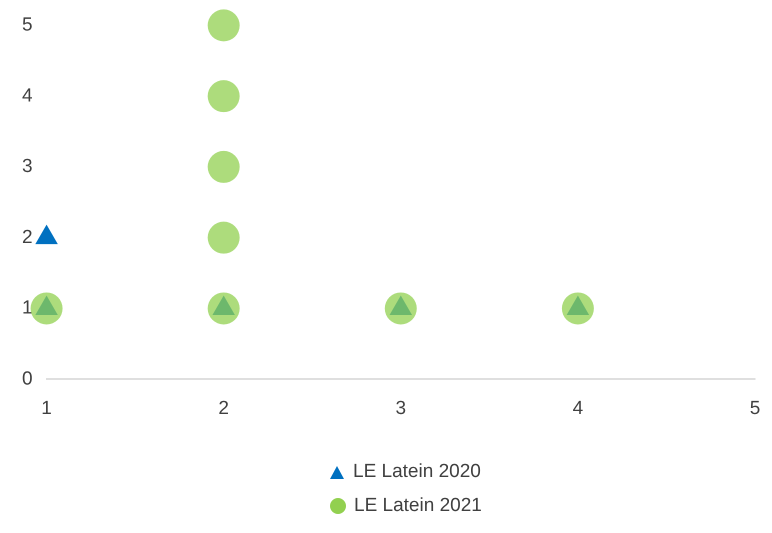 Image resolution: width=772 pixels, height=533 pixels. What do you see at coordinates (46, 408) in the screenshot?
I see `x-tick-label: 1` at bounding box center [46, 408].